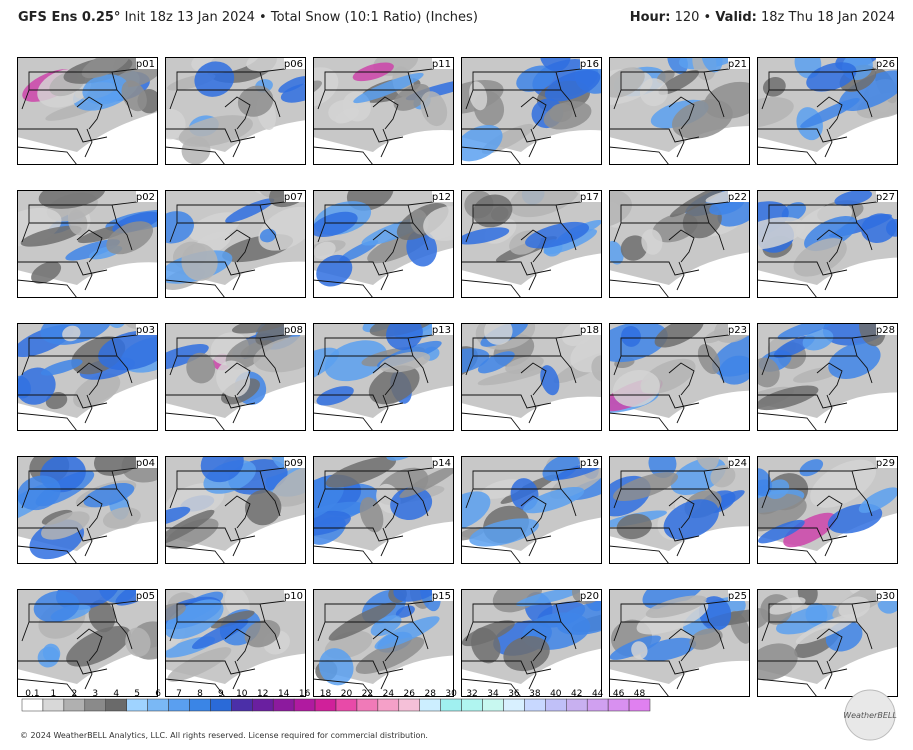 The image size is (913, 750). What do you see at coordinates (828, 17) in the screenshot?
I see `valid: 18z Thu 18 Jan 2024` at bounding box center [828, 17].